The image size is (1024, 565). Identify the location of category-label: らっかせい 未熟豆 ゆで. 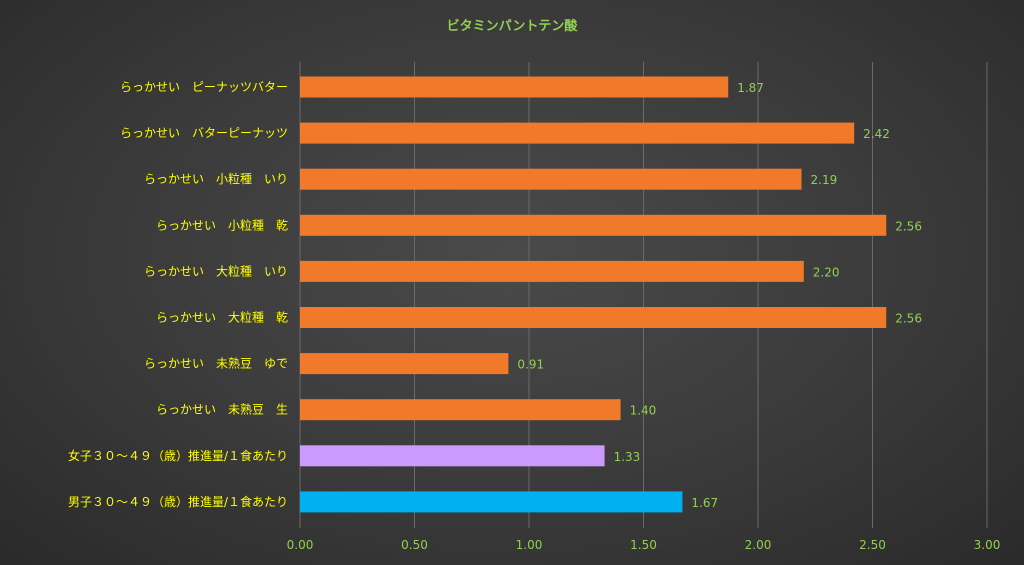
(216, 363).